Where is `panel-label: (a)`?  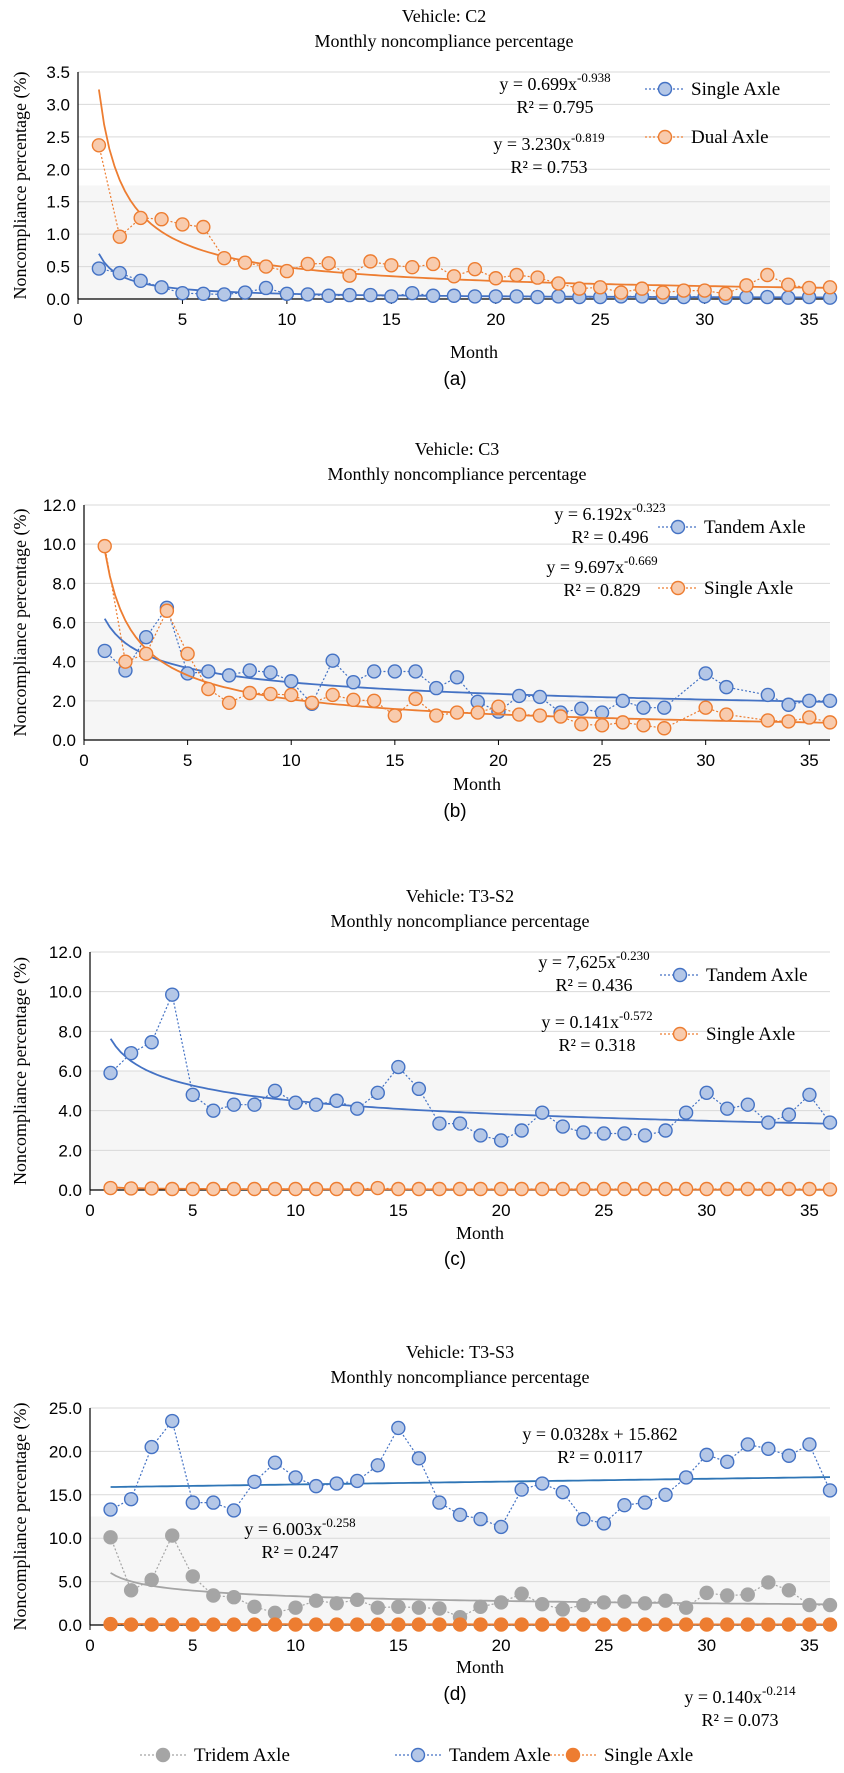
panel-label: (a) is located at coordinates (454, 379).